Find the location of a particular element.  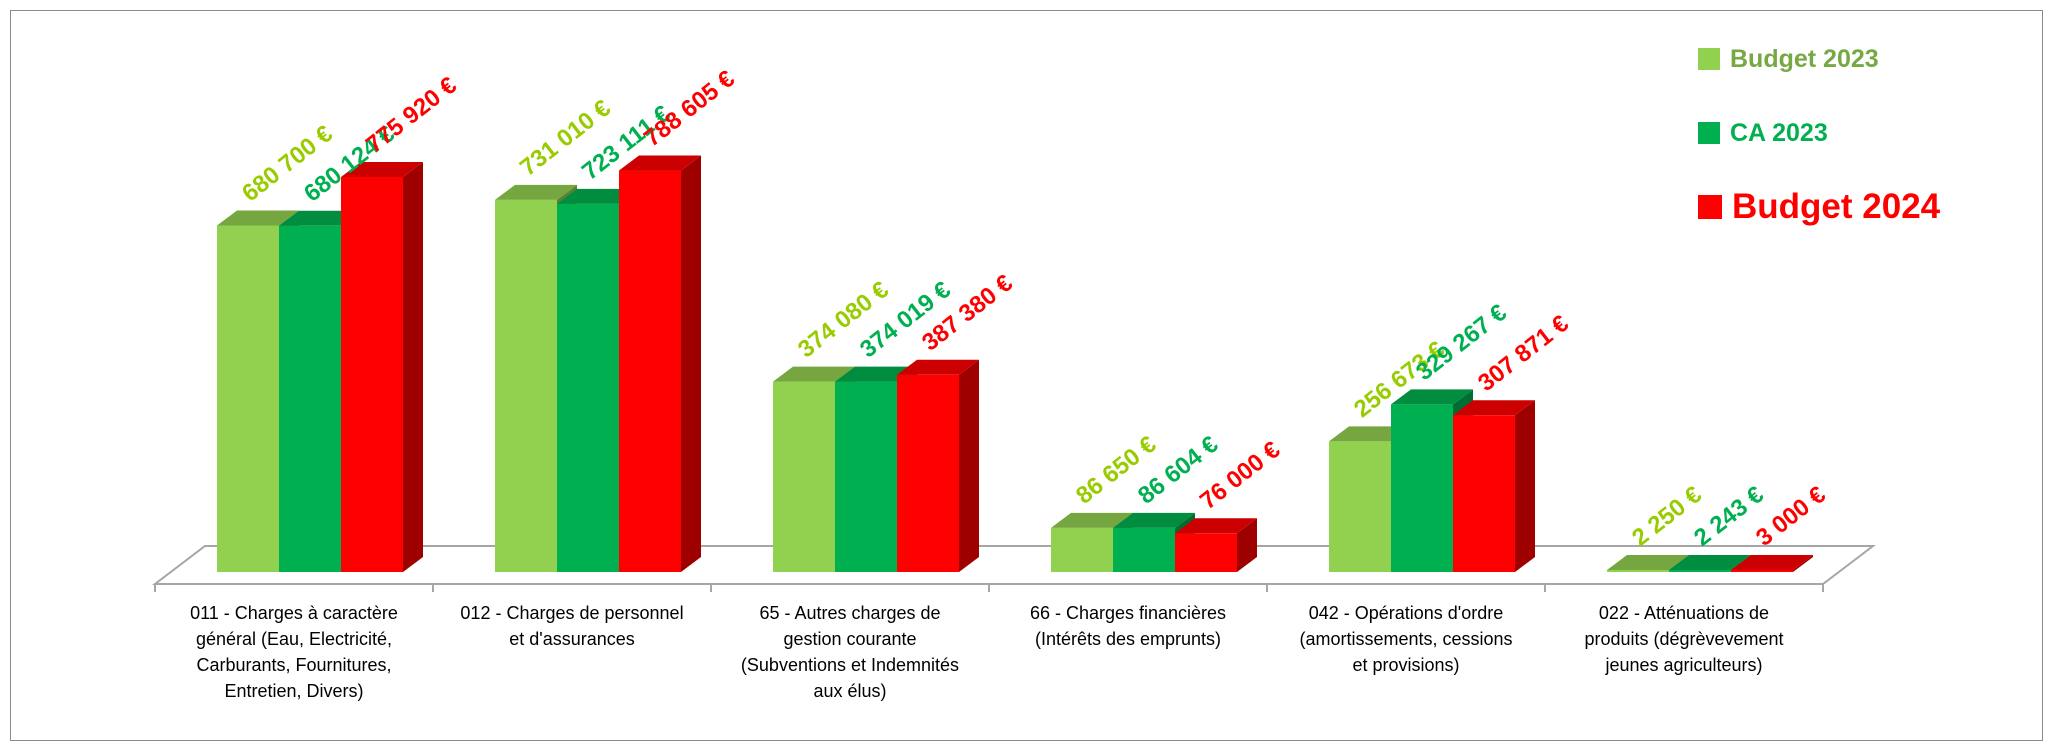

legend-item-ca-2023: CA 2023 is located at coordinates (1819, 133).